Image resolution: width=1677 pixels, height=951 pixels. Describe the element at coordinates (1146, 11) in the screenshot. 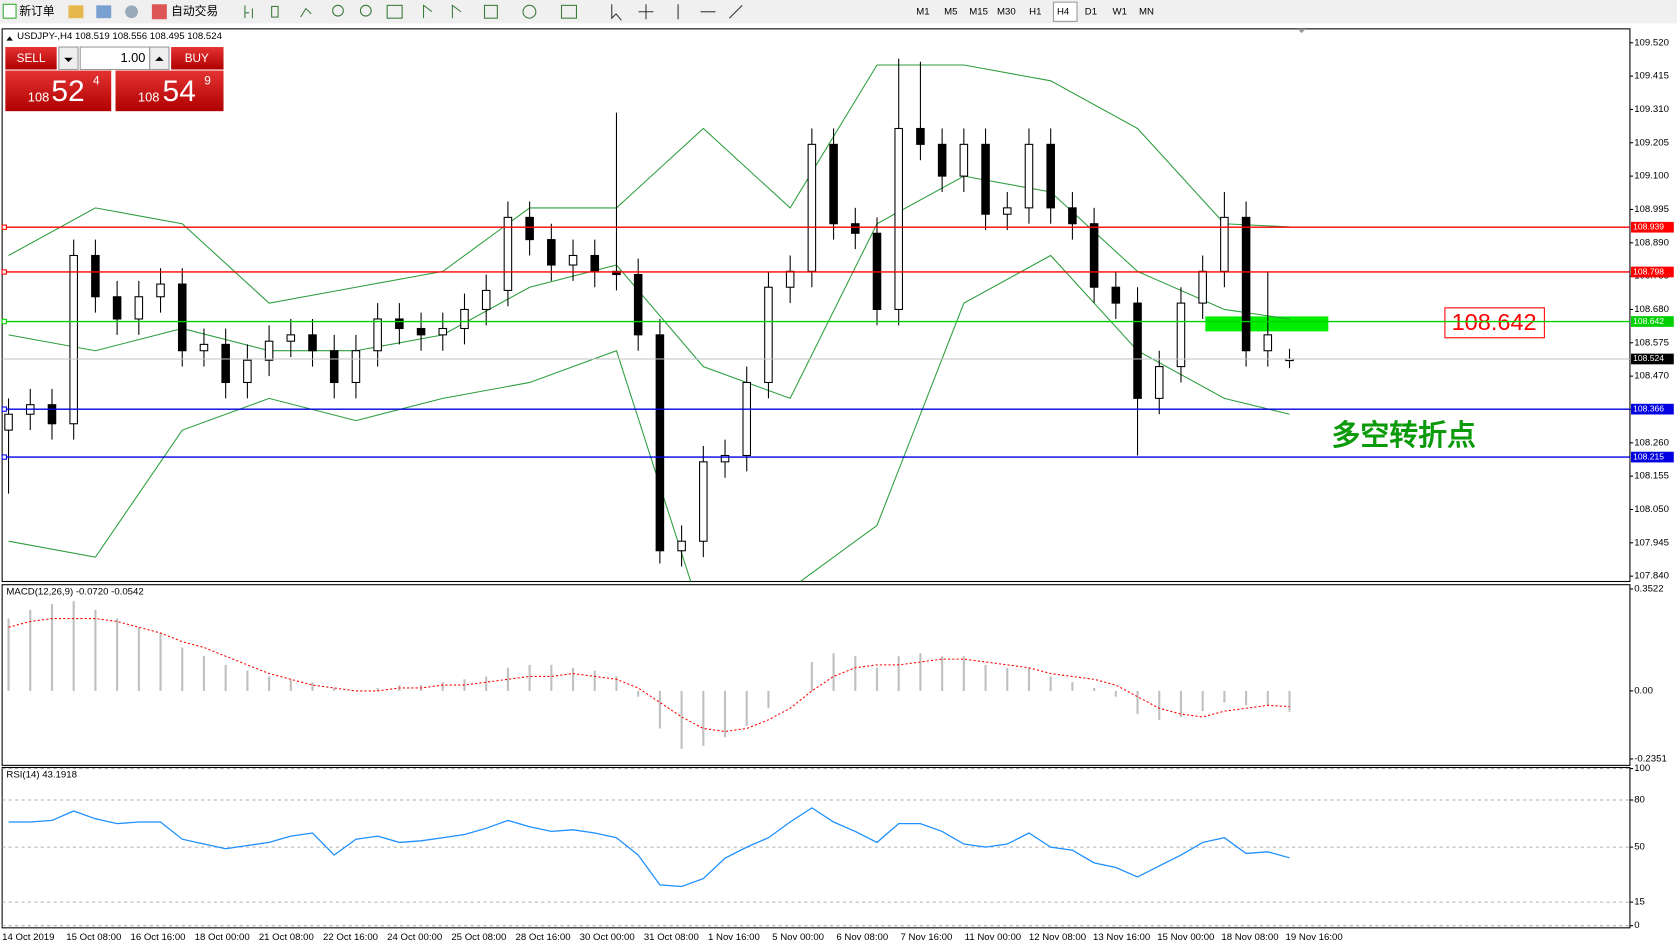

I see `timeframe-button: MN` at that location.